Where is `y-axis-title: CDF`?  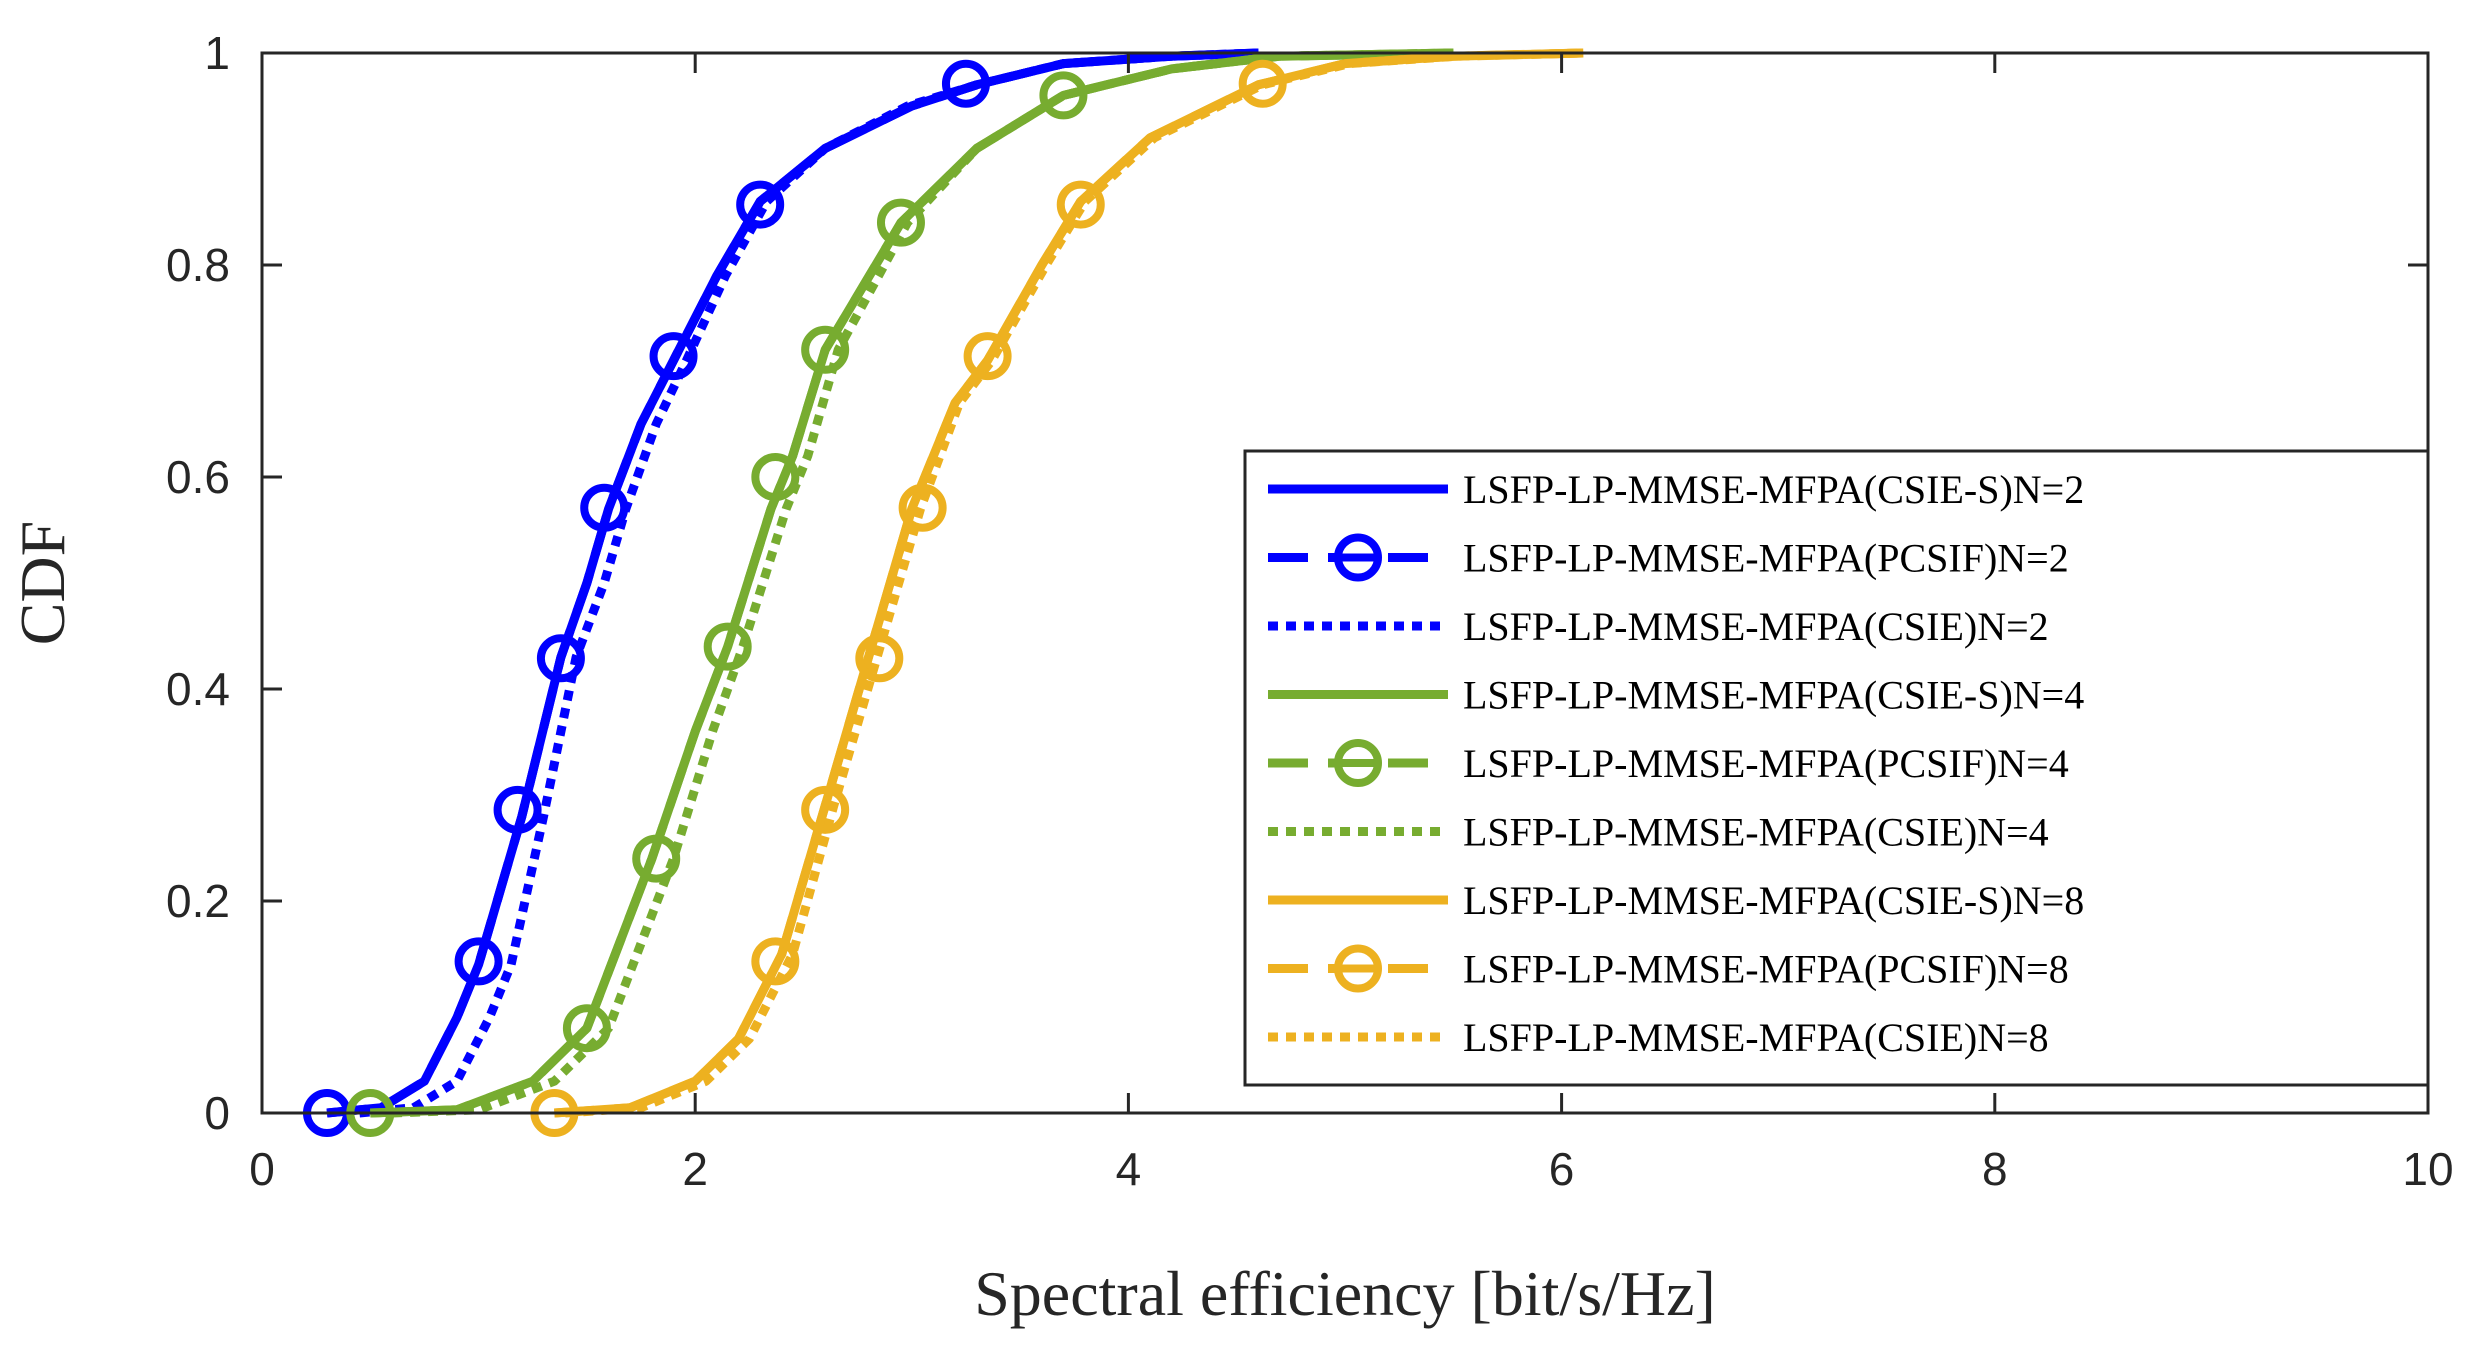
y-axis-title: CDF is located at coordinates (42, 583).